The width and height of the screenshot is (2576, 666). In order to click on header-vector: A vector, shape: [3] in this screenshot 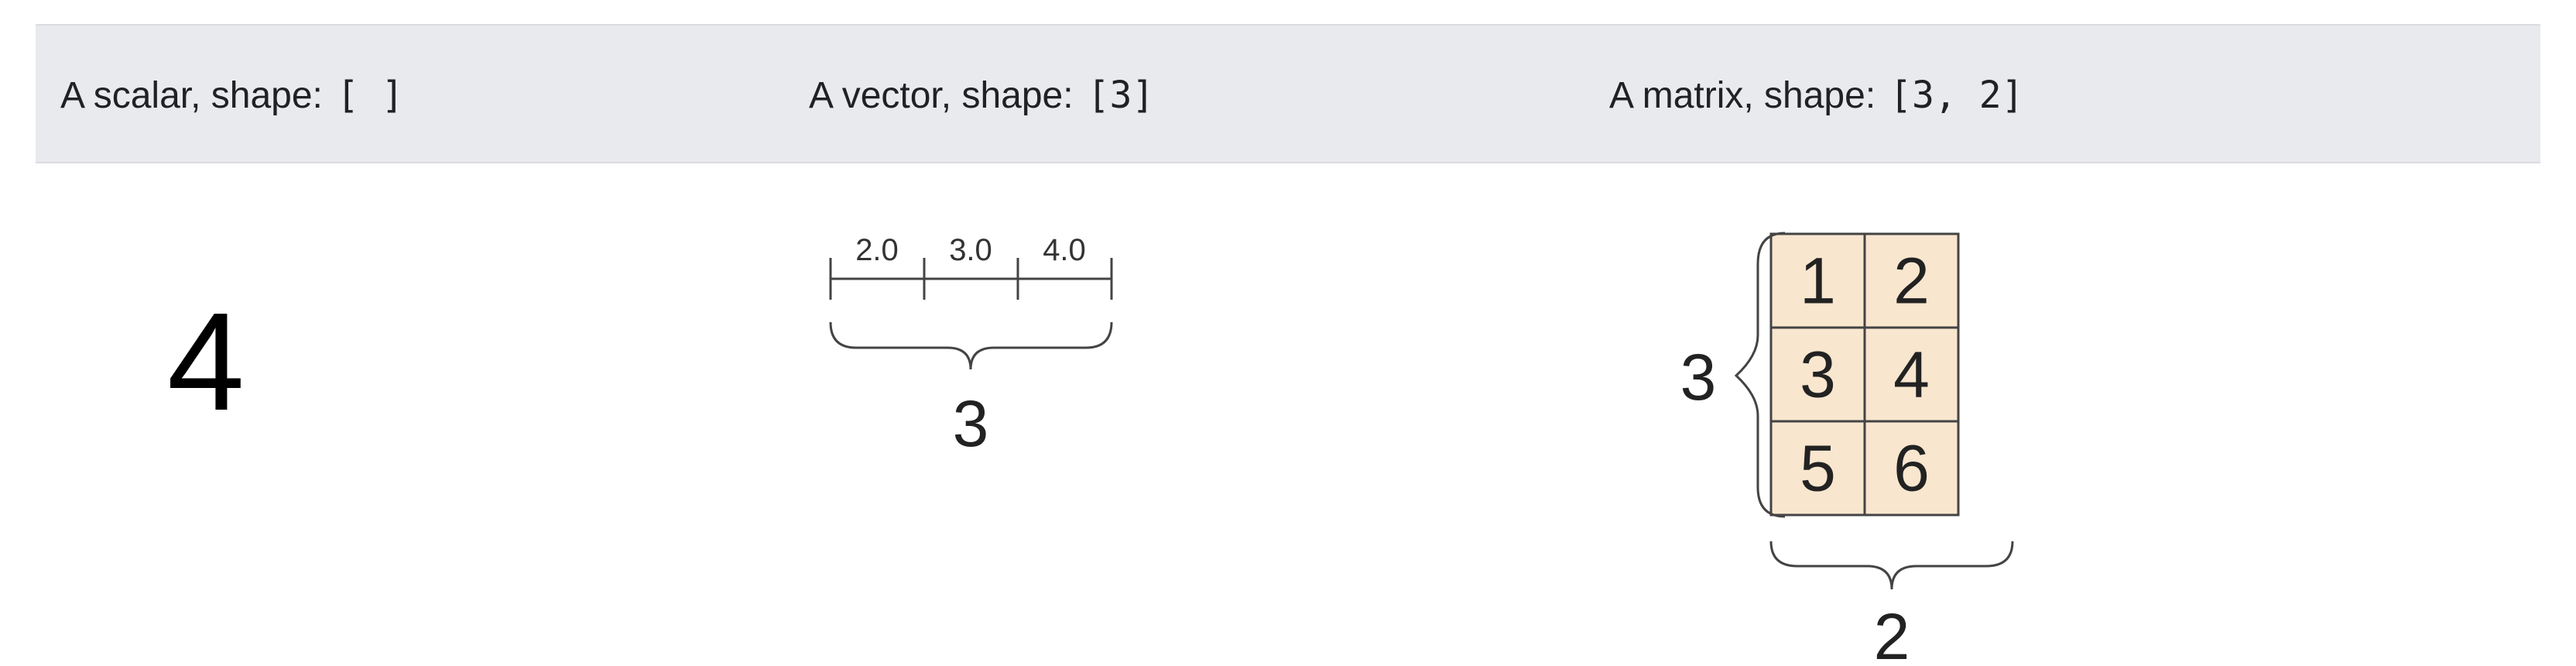, I will do `click(982, 95)`.